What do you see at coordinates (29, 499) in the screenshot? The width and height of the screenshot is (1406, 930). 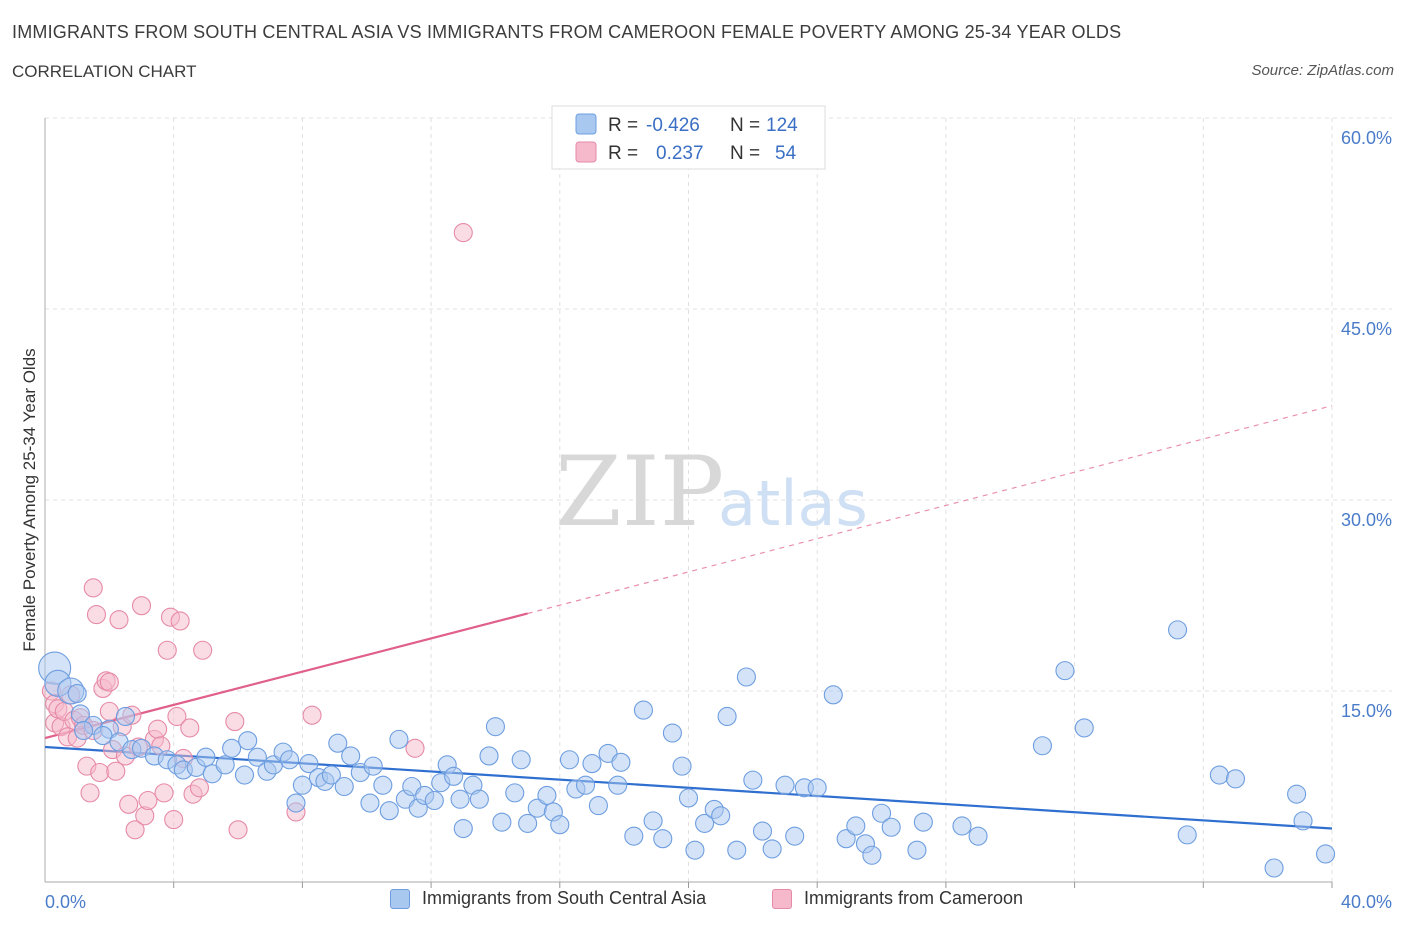 I see `y-axis-label: Female Poverty Among 25-34 Year Olds` at bounding box center [29, 499].